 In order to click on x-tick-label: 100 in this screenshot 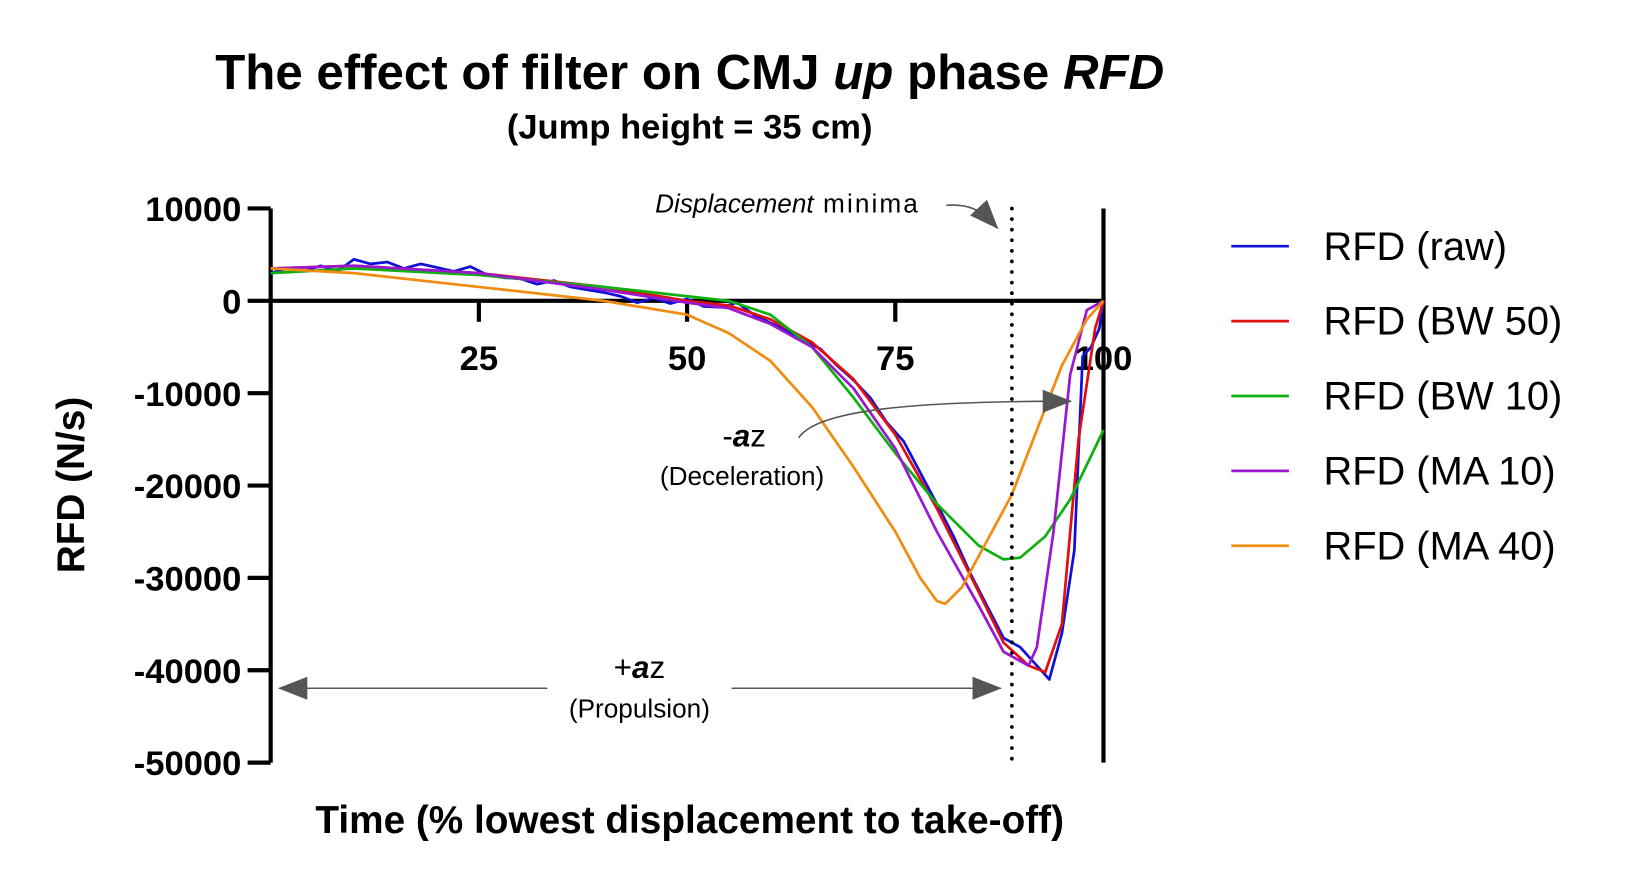, I will do `click(1104, 359)`.